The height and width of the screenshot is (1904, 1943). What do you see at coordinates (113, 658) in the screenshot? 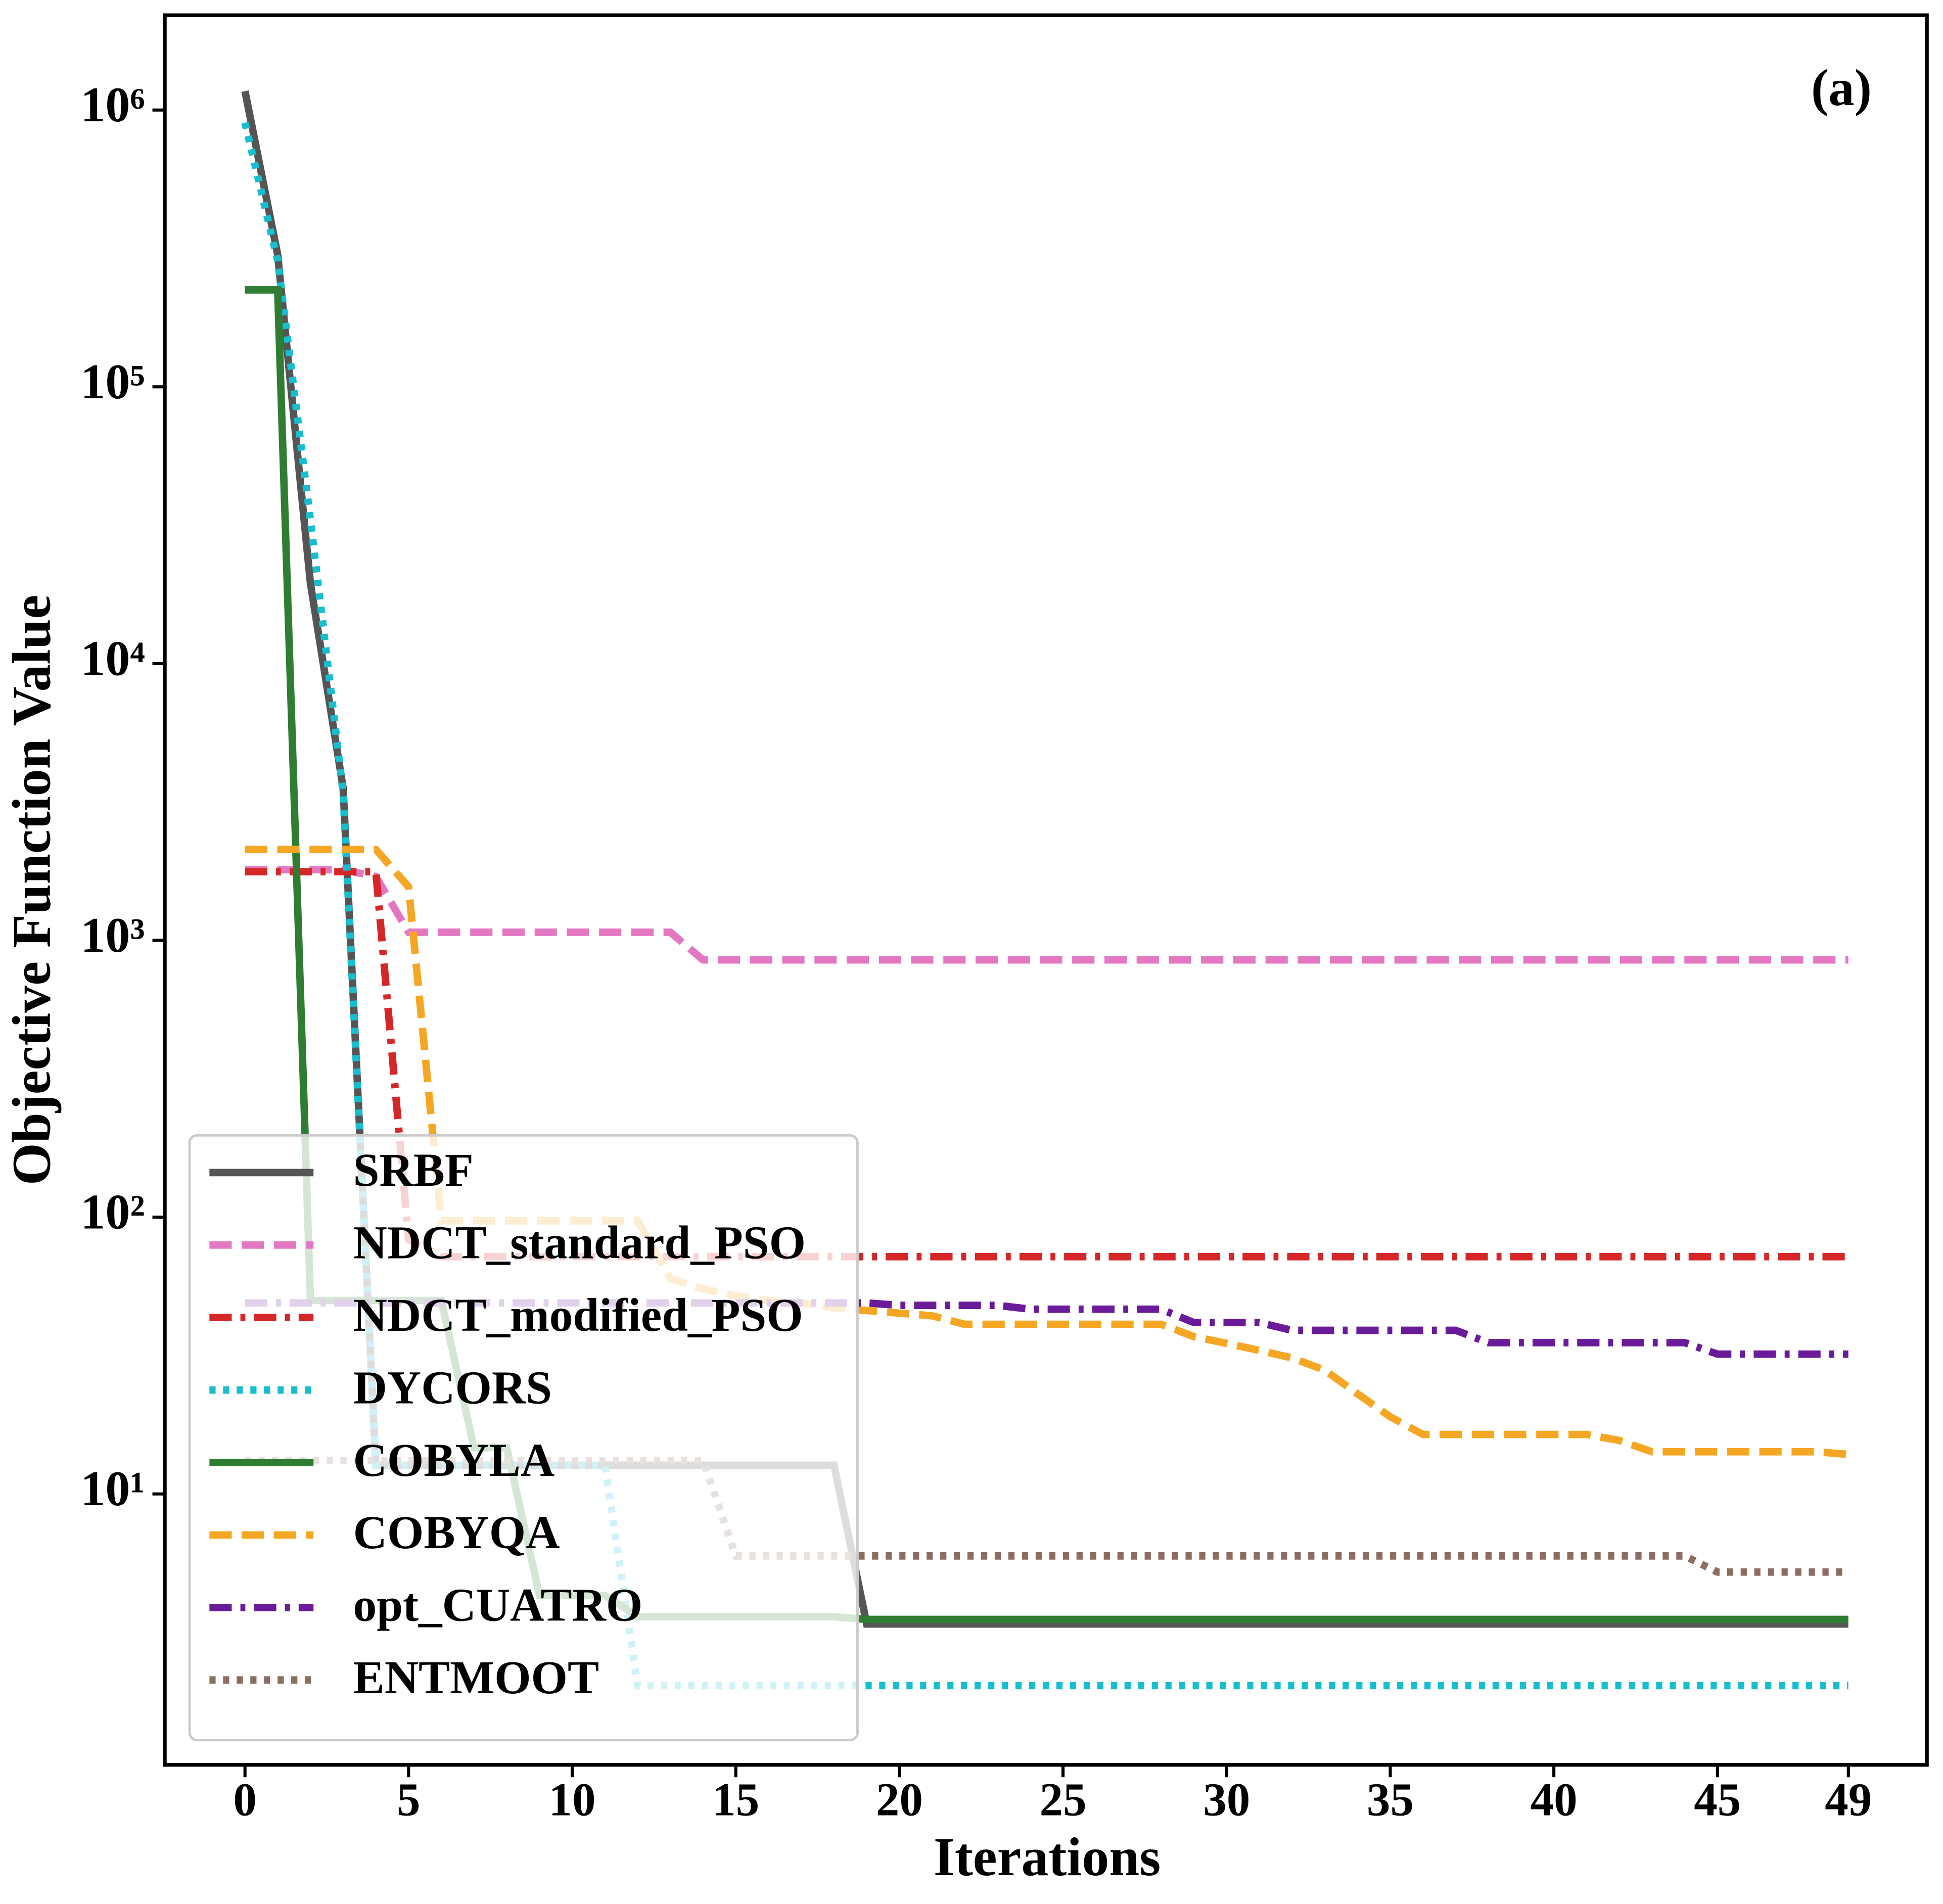
I see `y-tick-label: 10⁴` at bounding box center [113, 658].